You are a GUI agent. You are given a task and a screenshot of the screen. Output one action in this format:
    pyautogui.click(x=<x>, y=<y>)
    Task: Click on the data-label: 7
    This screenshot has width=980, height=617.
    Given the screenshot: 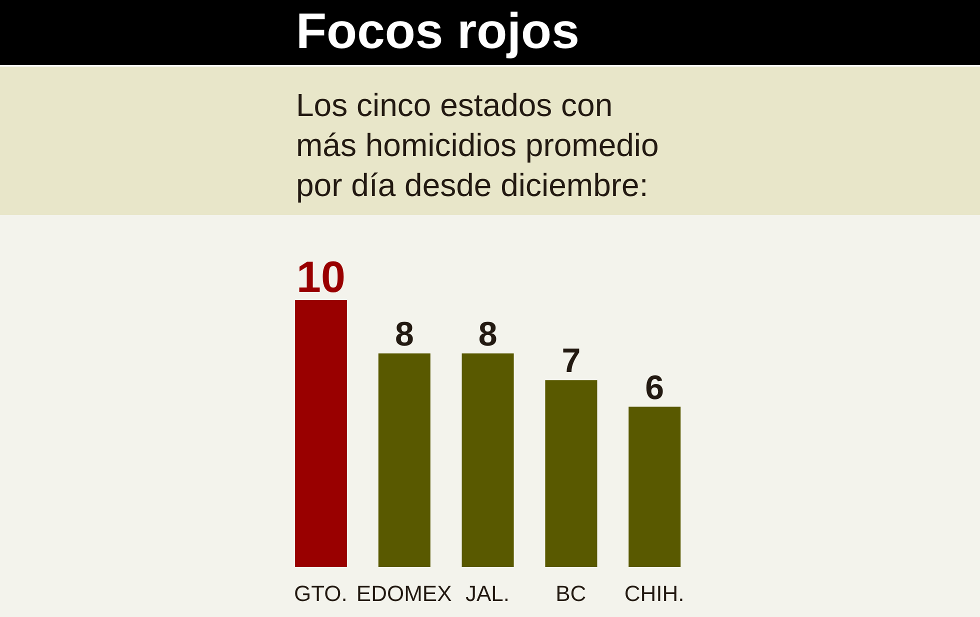 What is the action you would take?
    pyautogui.click(x=571, y=361)
    